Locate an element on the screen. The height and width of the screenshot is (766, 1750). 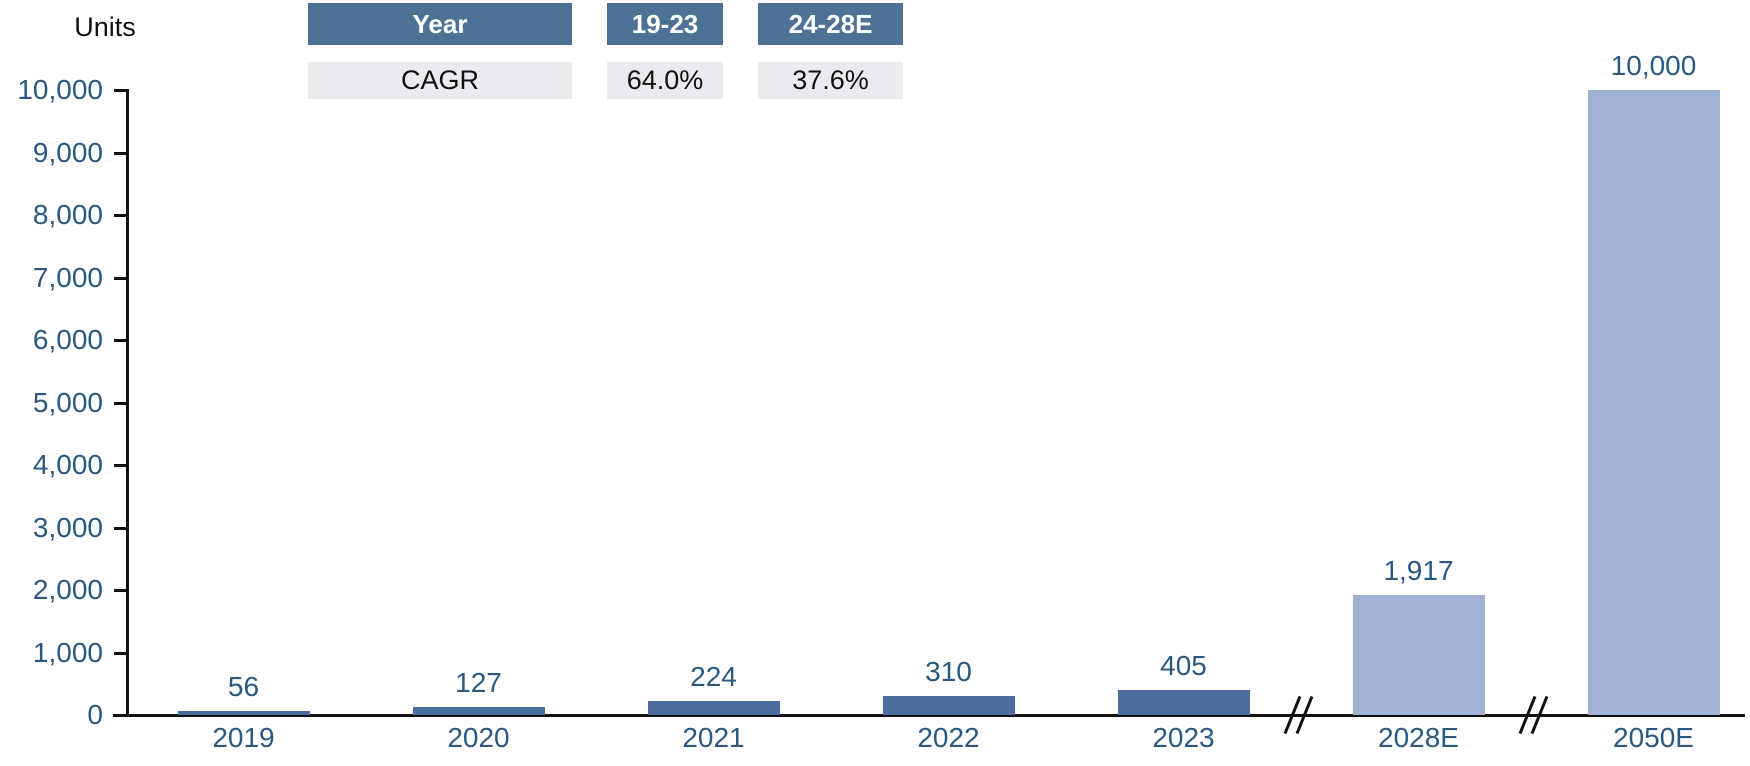
bar-column-2021: 224 2021 is located at coordinates (713, 383).